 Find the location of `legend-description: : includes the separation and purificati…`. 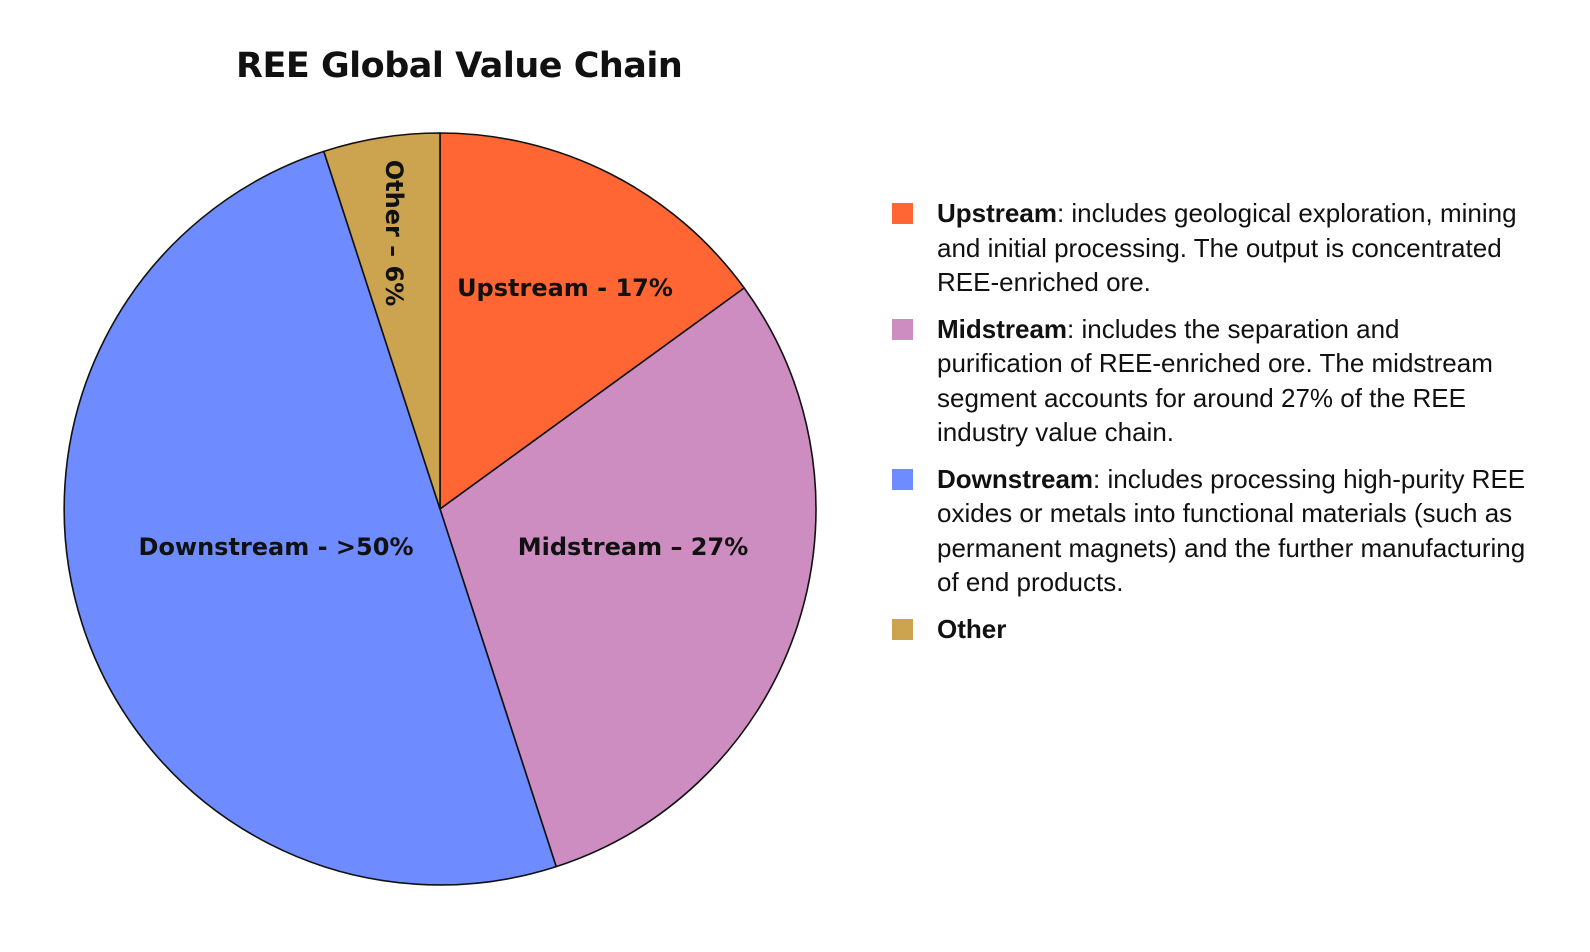

legend-description: : includes the separation and purificati… is located at coordinates (1215, 380).